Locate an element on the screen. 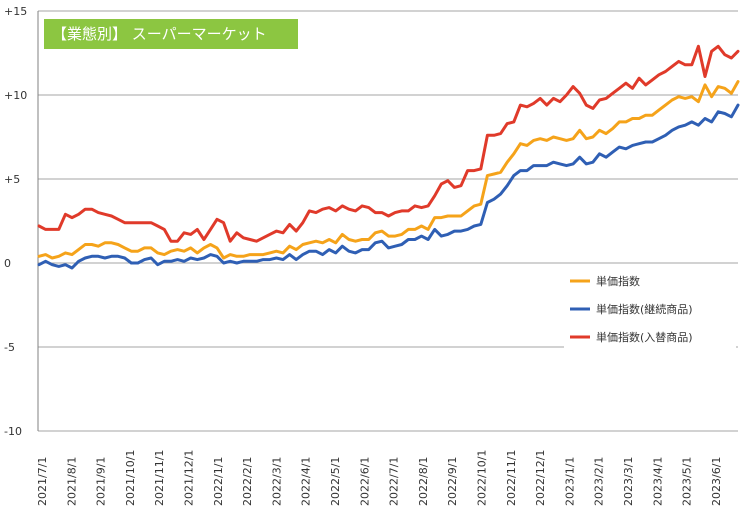 This screenshot has height=510, width=742. x-tick-label: 2022/10/1 is located at coordinates (482, 478).